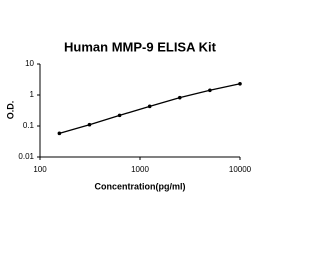 This screenshot has width=320, height=256. What do you see at coordinates (26, 156) in the screenshot?
I see `y-tick-label: 0.01` at bounding box center [26, 156].